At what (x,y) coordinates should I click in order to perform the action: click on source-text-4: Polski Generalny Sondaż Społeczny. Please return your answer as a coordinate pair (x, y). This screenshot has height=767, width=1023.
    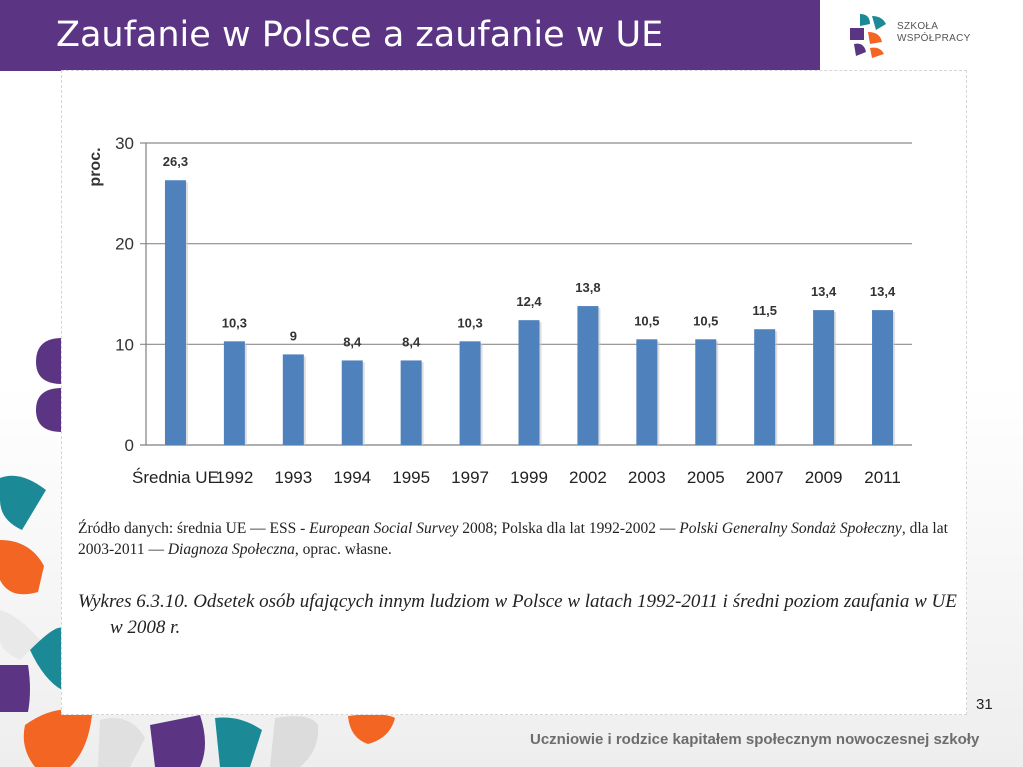
    Looking at the image, I should click on (790, 528).